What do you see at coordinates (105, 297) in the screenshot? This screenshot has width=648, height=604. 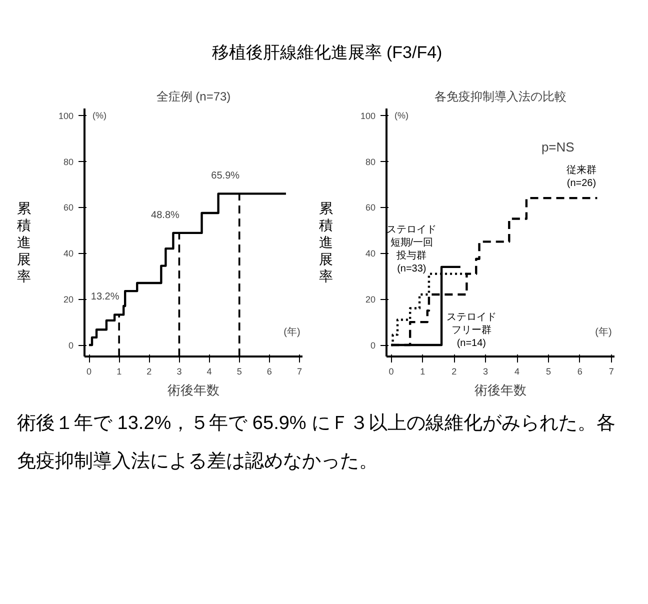 I see `annotation: 13.2%` at bounding box center [105, 297].